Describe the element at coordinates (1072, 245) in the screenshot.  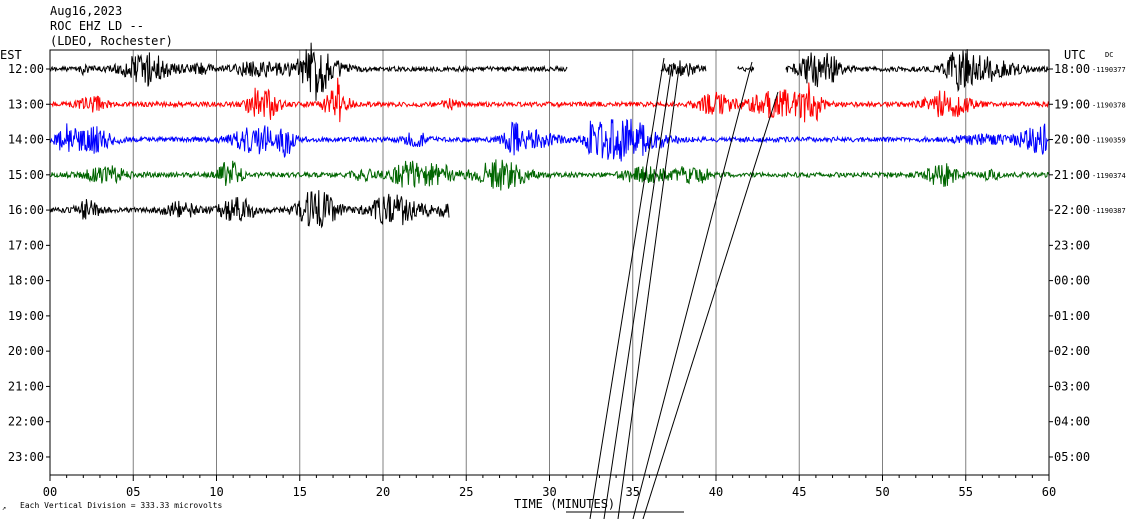
I see `utc-hour-label: 23:00` at that location.